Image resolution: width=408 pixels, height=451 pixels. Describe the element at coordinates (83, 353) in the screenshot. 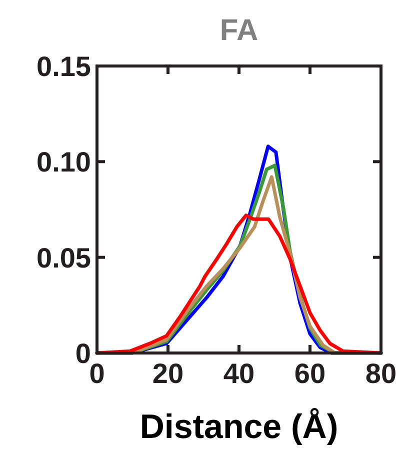

I see `y-tick-label: 0` at that location.